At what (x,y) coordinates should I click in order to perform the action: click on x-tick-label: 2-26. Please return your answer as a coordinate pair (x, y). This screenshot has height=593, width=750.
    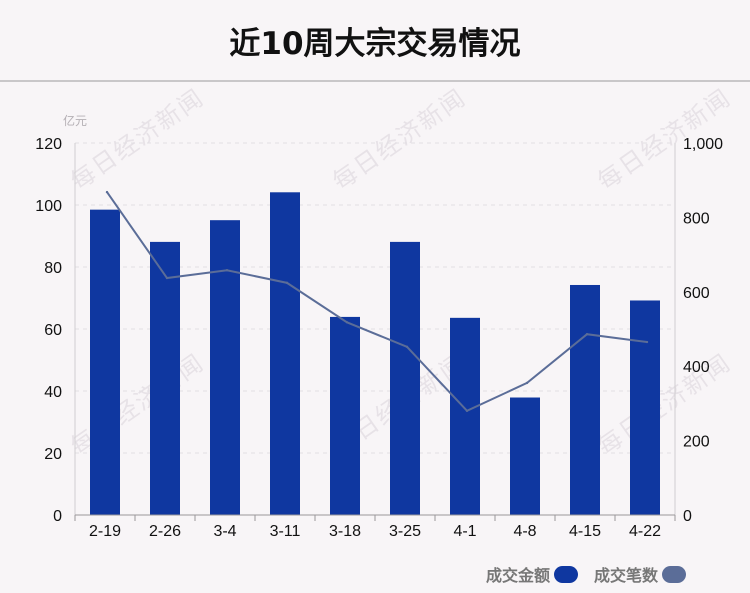
    Looking at the image, I should click on (165, 531).